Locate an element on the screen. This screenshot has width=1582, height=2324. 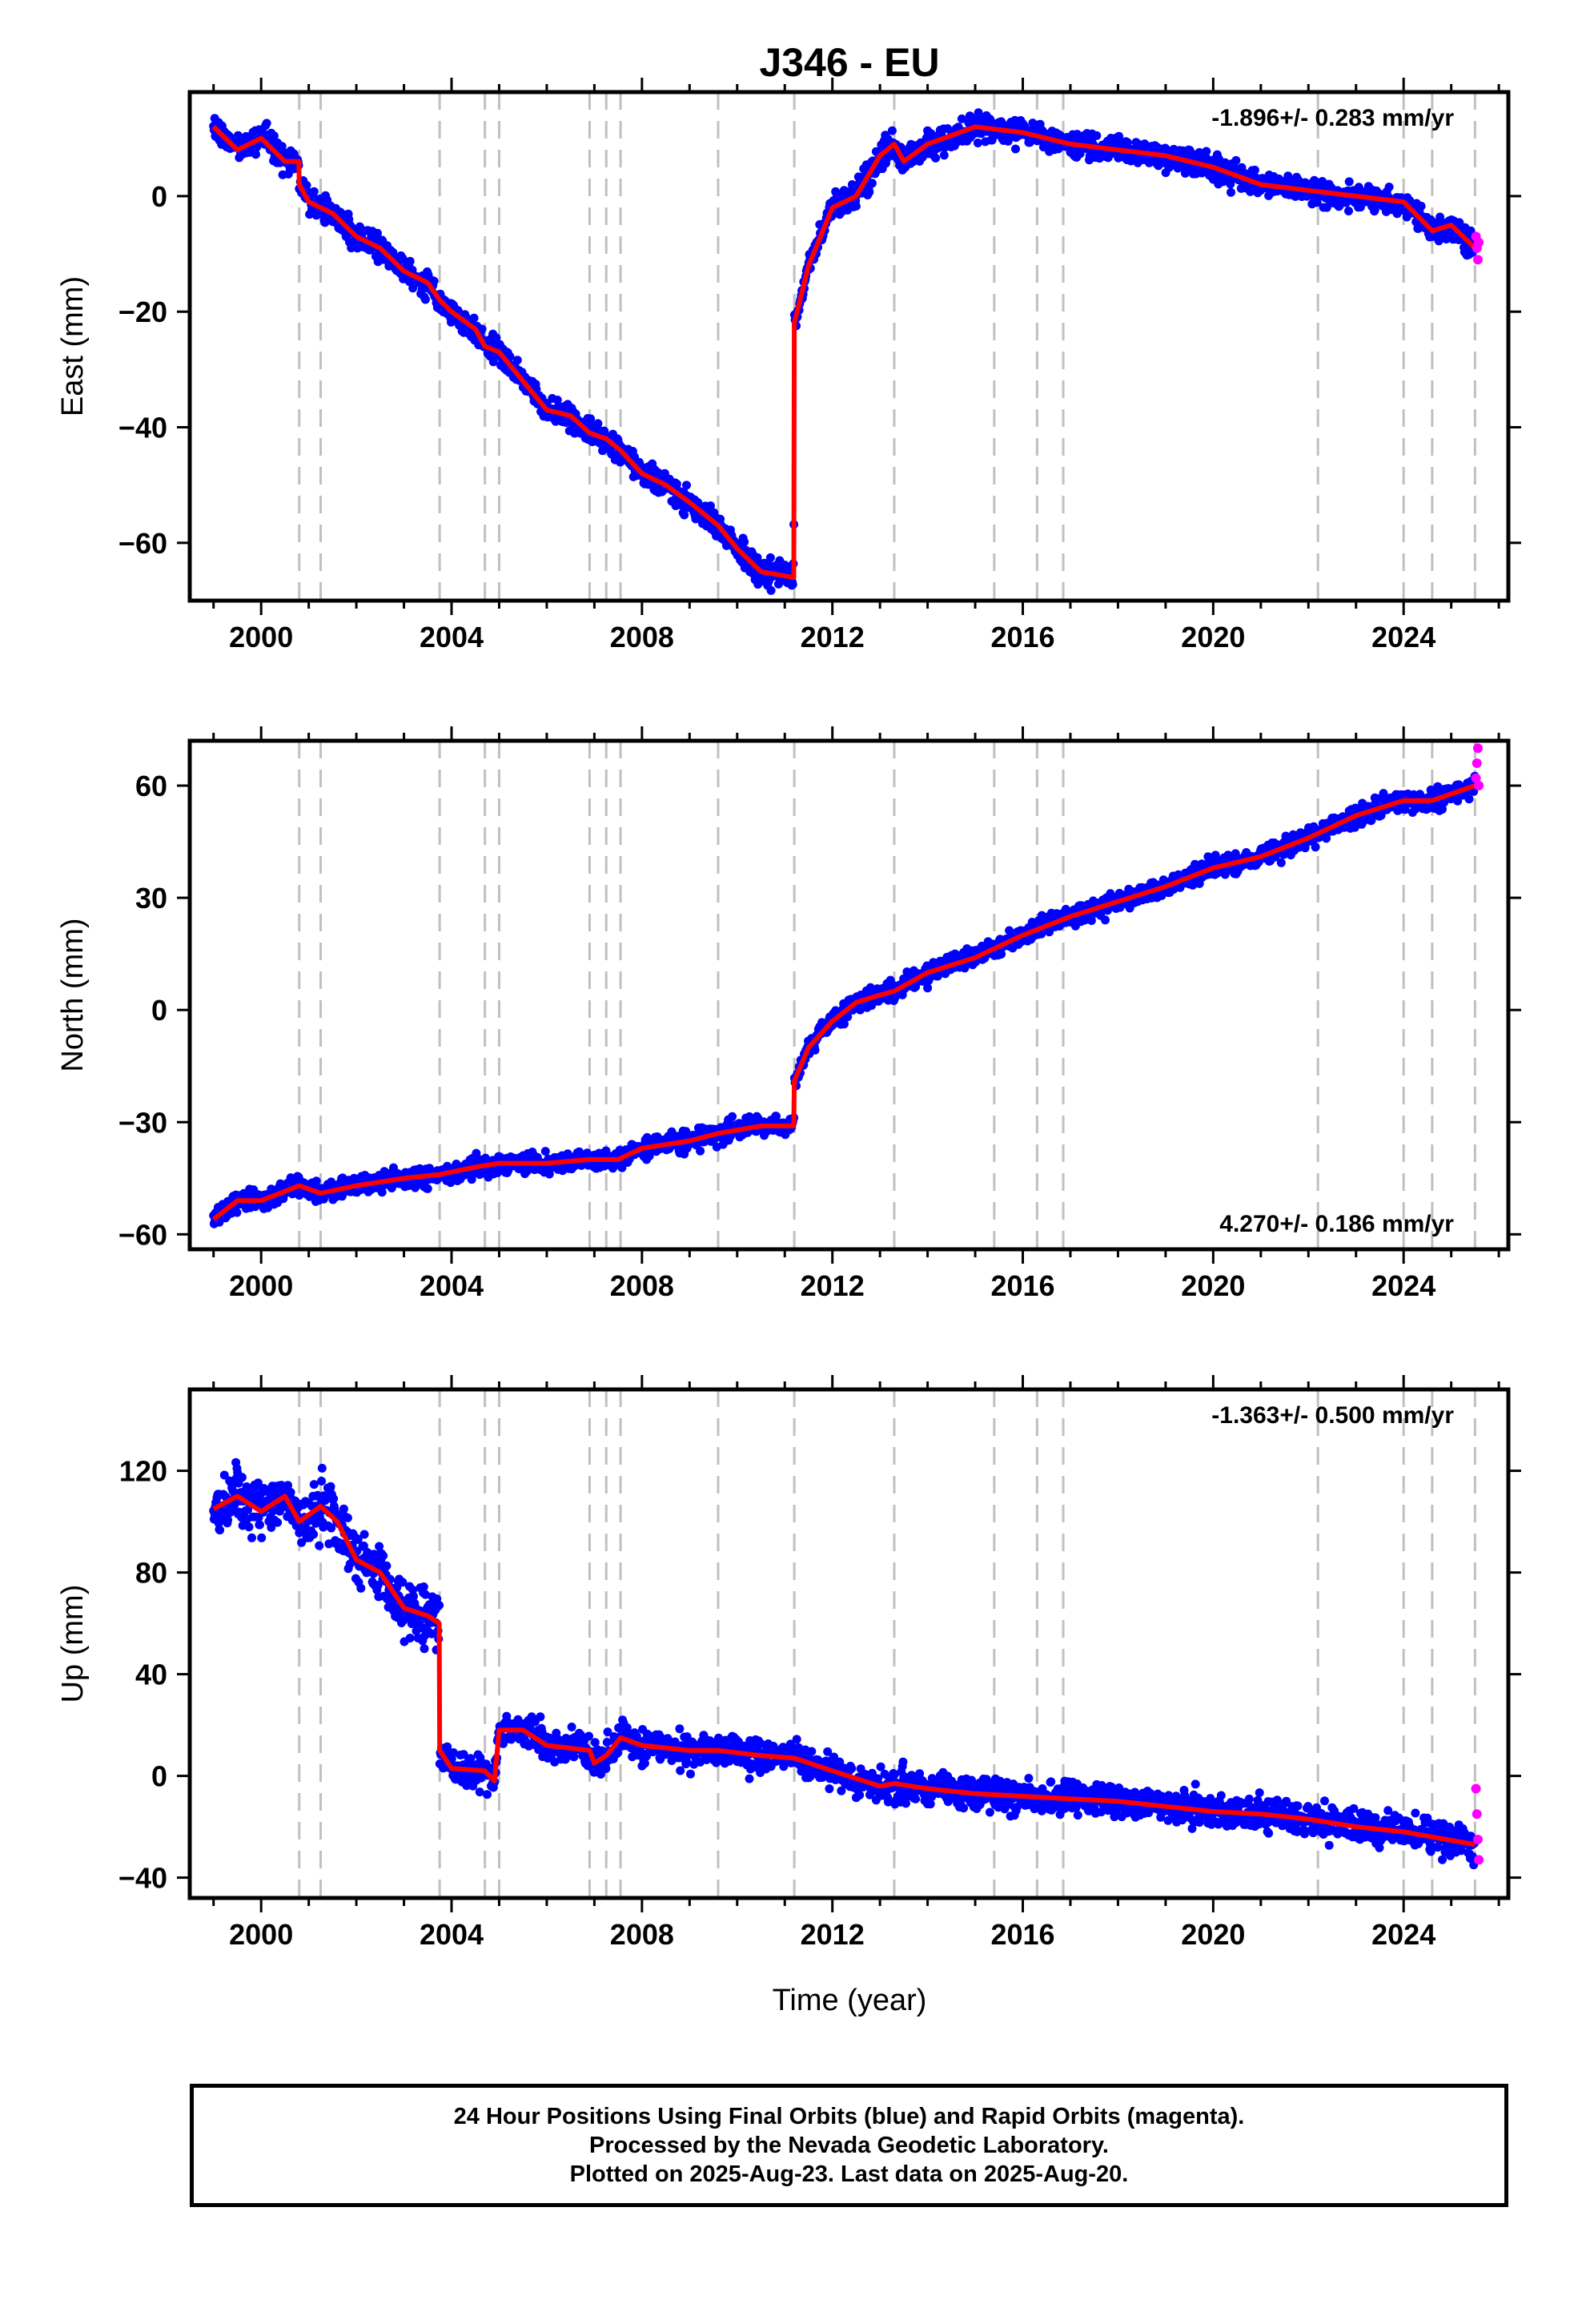
figure-title: J346 - EU is located at coordinates (849, 62).